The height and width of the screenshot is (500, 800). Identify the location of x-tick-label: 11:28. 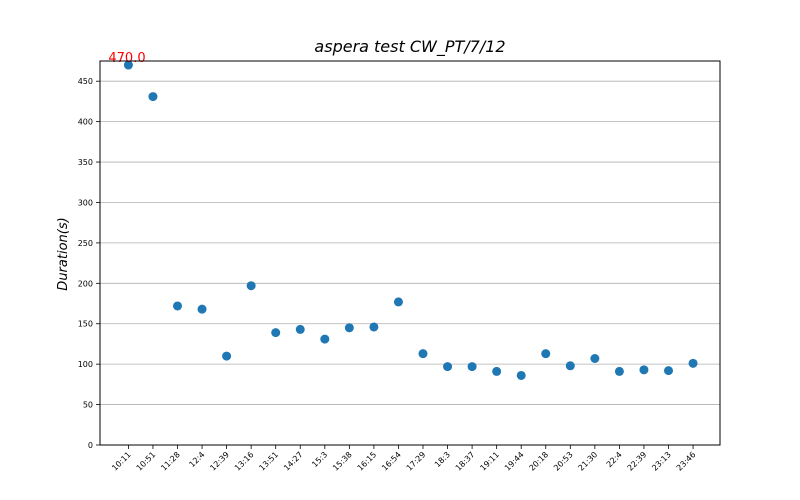
(170, 461).